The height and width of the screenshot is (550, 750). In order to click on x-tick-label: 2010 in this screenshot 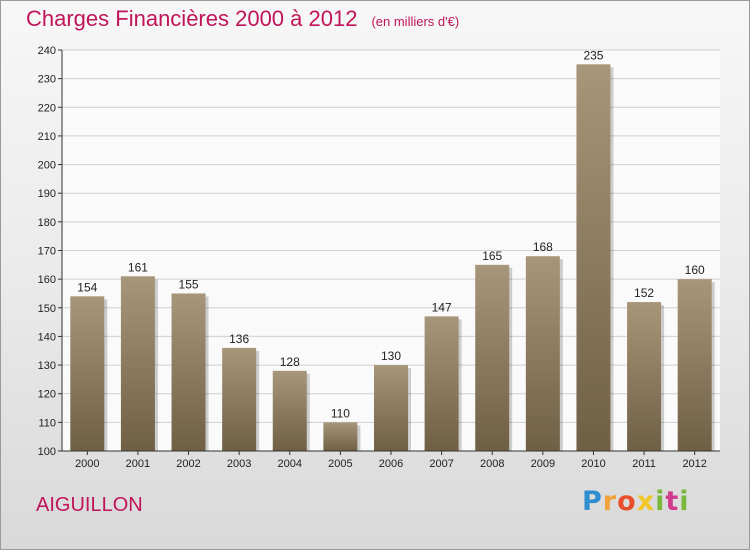, I will do `click(593, 464)`.